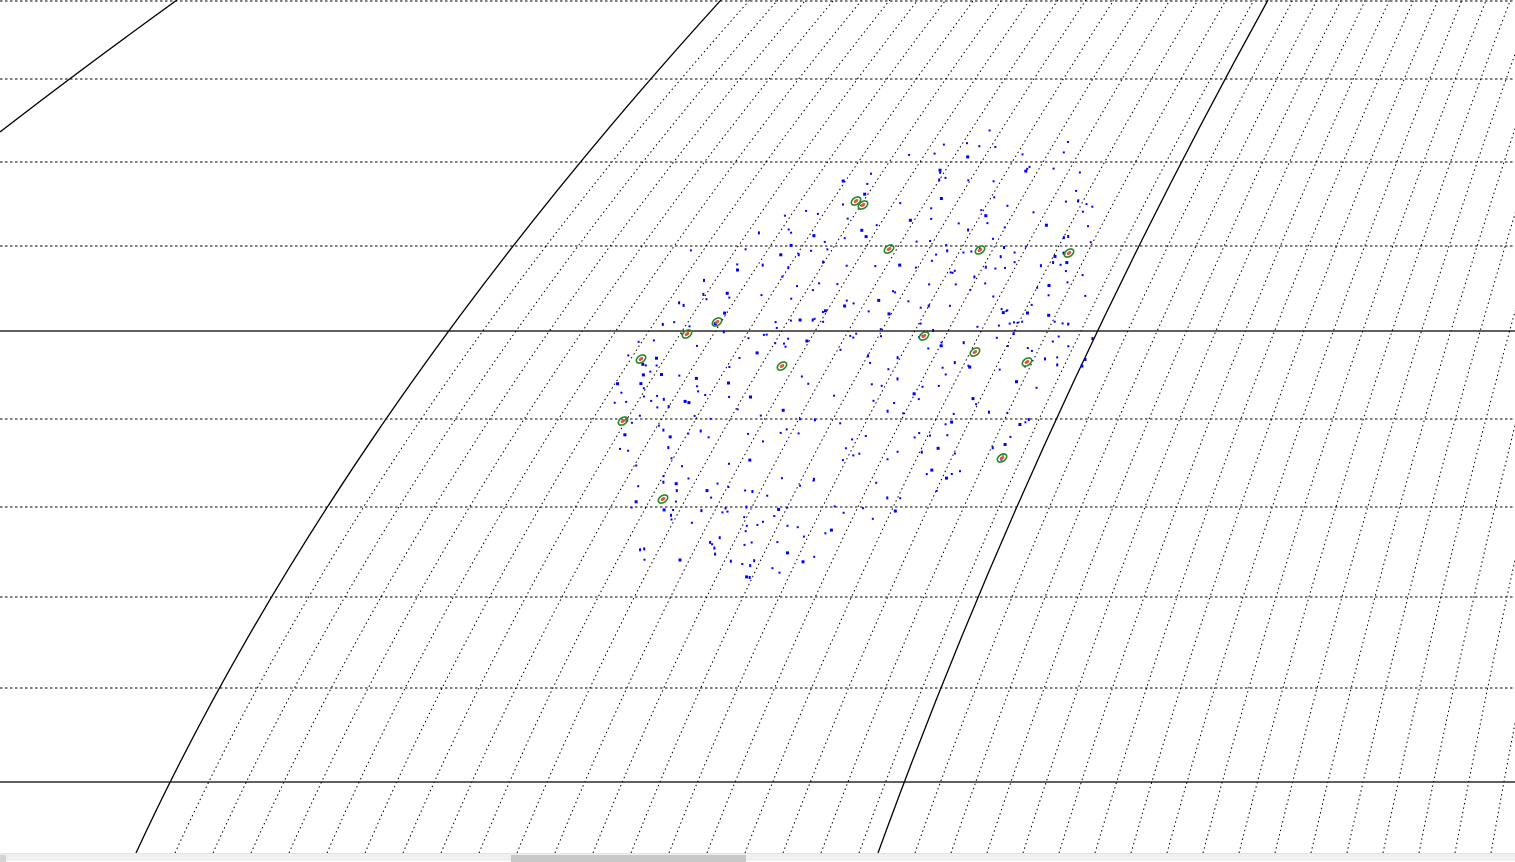  I want to click on scrollbar-left-arrow, so click(3, 858).